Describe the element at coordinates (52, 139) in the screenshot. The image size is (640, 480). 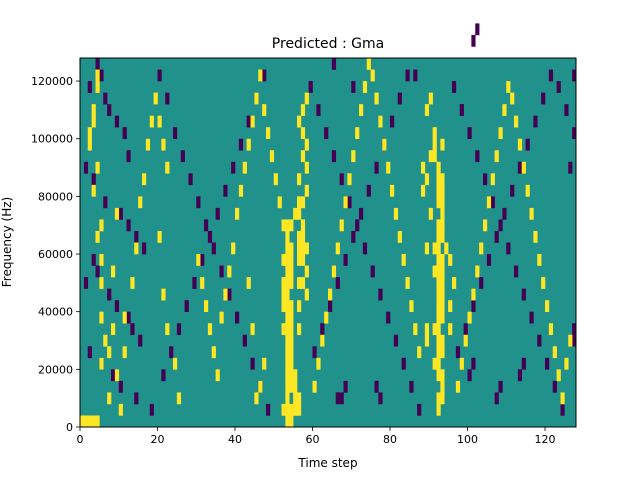
I see `y-tick-label-100000: 100000` at that location.